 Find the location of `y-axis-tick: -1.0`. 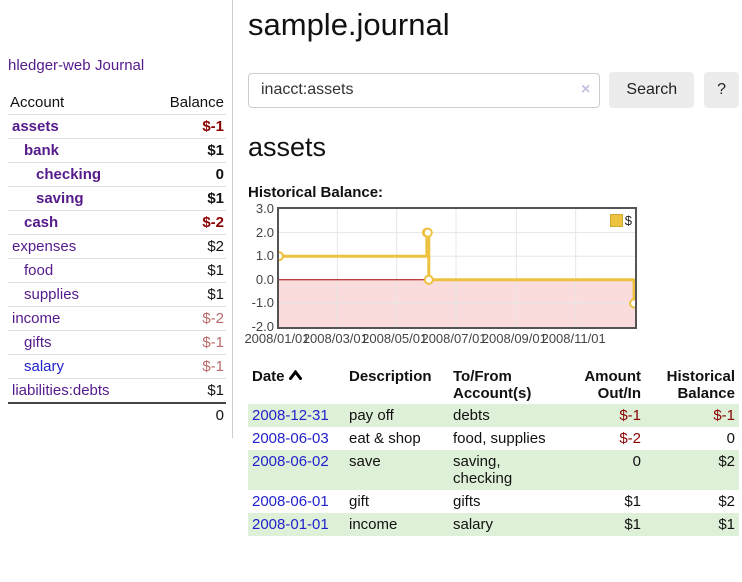

y-axis-tick: -1.0 is located at coordinates (262, 303).